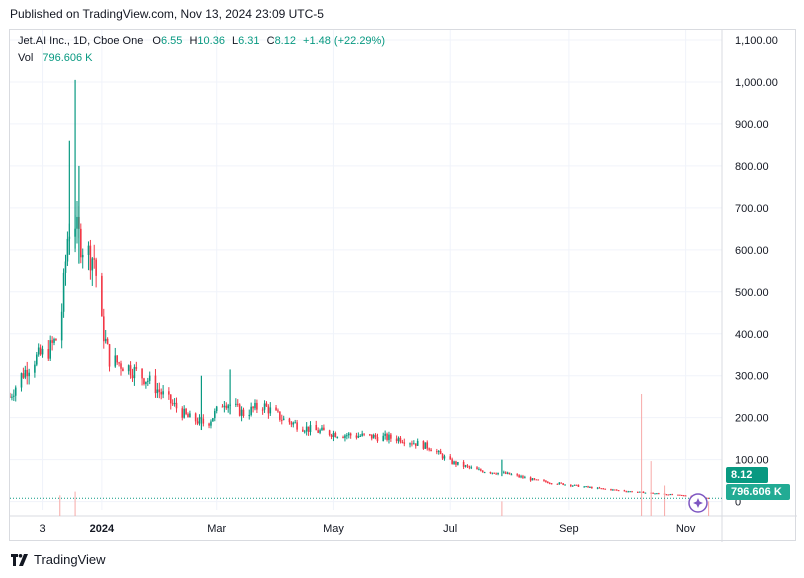 The width and height of the screenshot is (804, 578). Describe the element at coordinates (752, 293) in the screenshot. I see `y-tick-label: 500.00` at that location.